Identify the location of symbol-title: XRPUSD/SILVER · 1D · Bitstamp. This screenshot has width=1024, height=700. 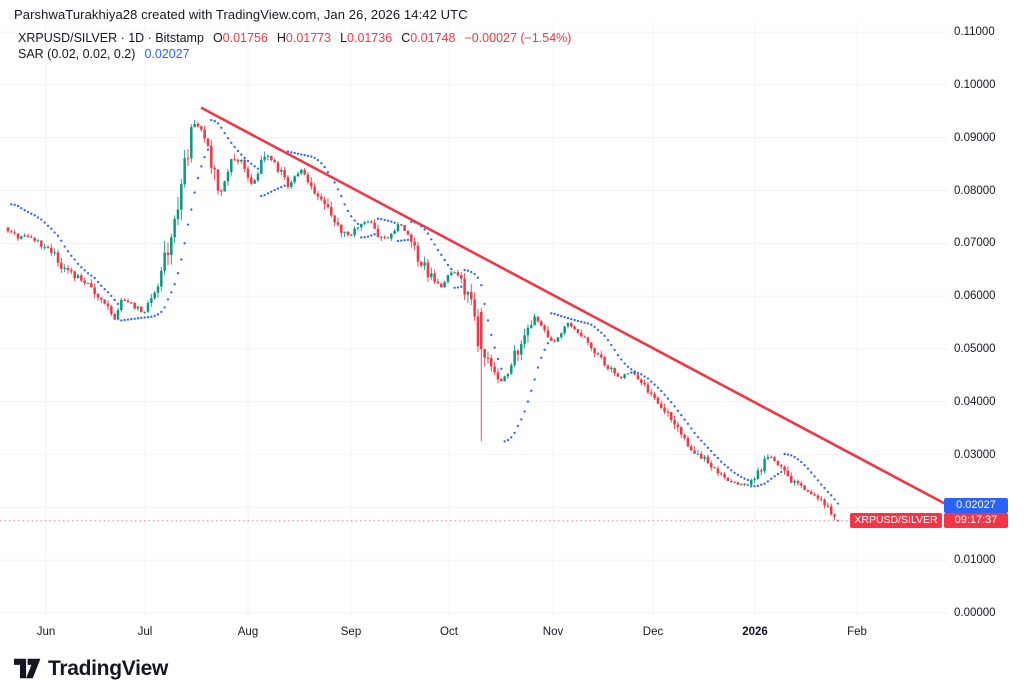
(111, 38).